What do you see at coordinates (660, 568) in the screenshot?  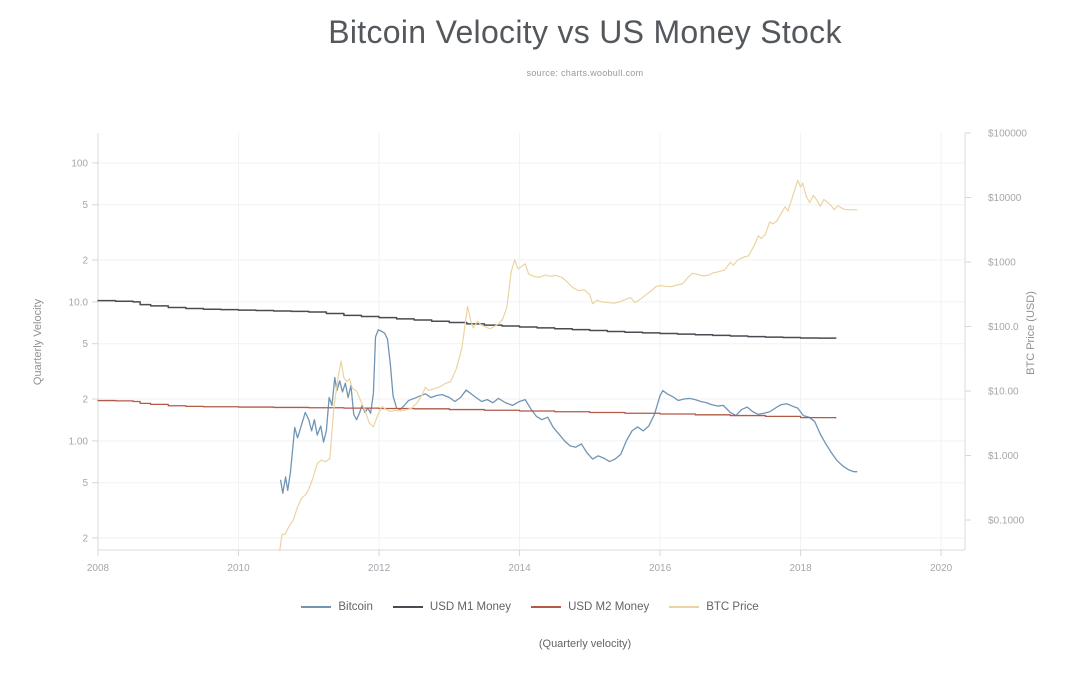 I see `x-tick-label: 2016` at bounding box center [660, 568].